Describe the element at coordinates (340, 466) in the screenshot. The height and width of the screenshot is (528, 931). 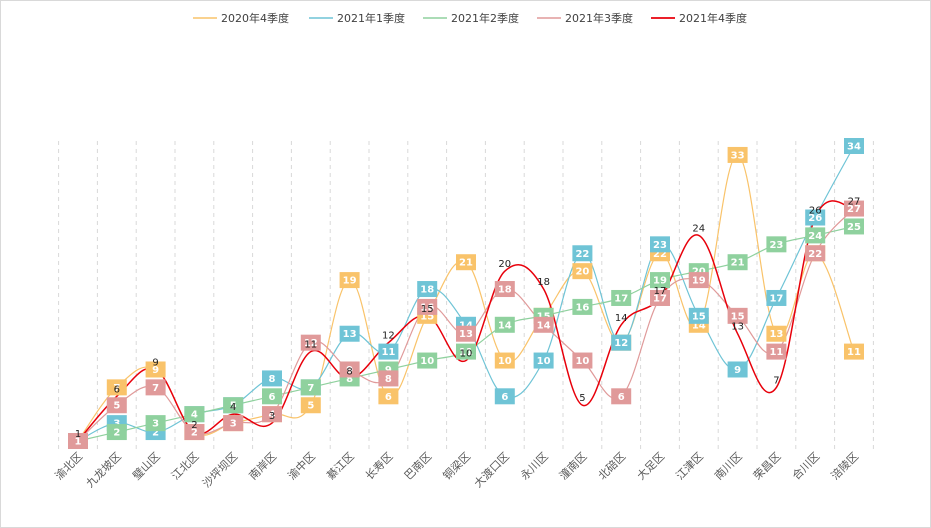
I see `x-tick-label: 綦江区` at that location.